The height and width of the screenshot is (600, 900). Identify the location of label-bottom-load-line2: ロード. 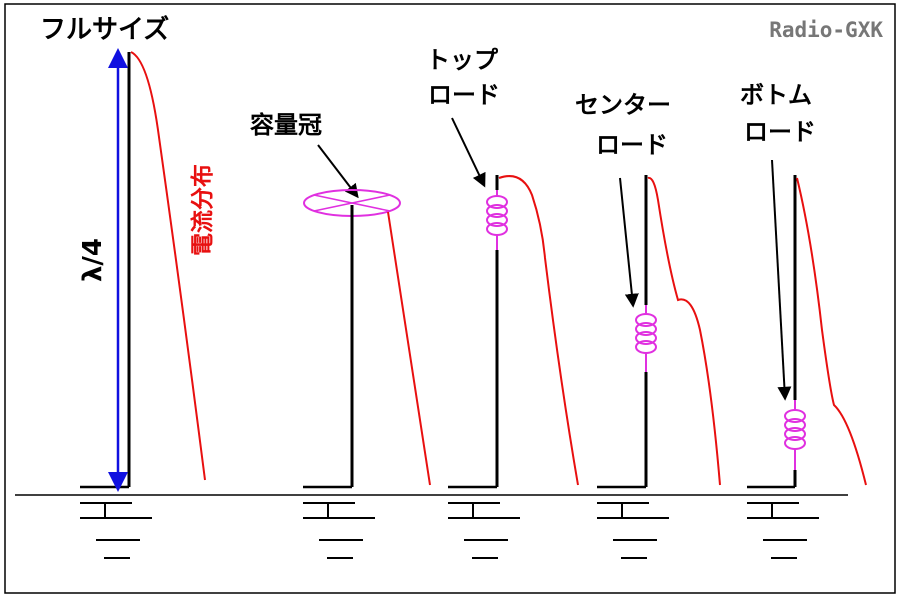
(780, 132).